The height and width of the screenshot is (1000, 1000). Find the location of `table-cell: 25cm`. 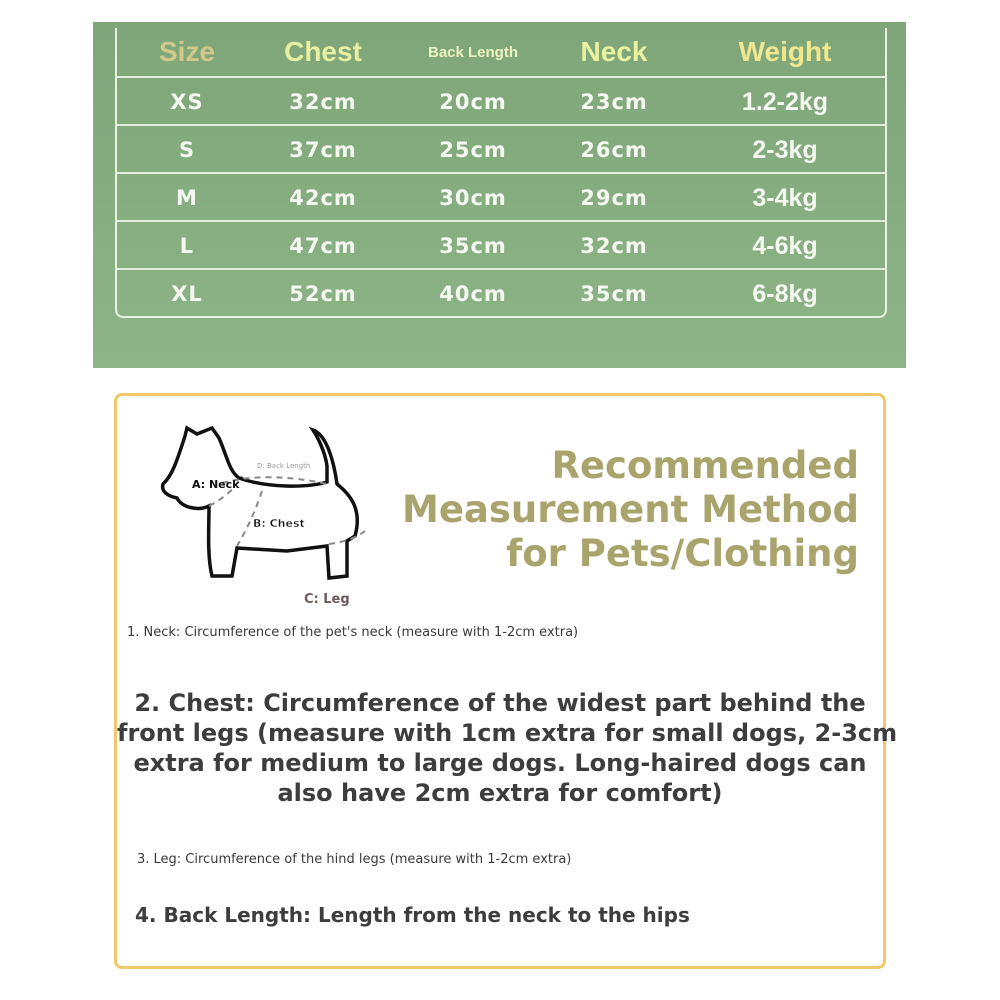

table-cell: 25cm is located at coordinates (473, 150).